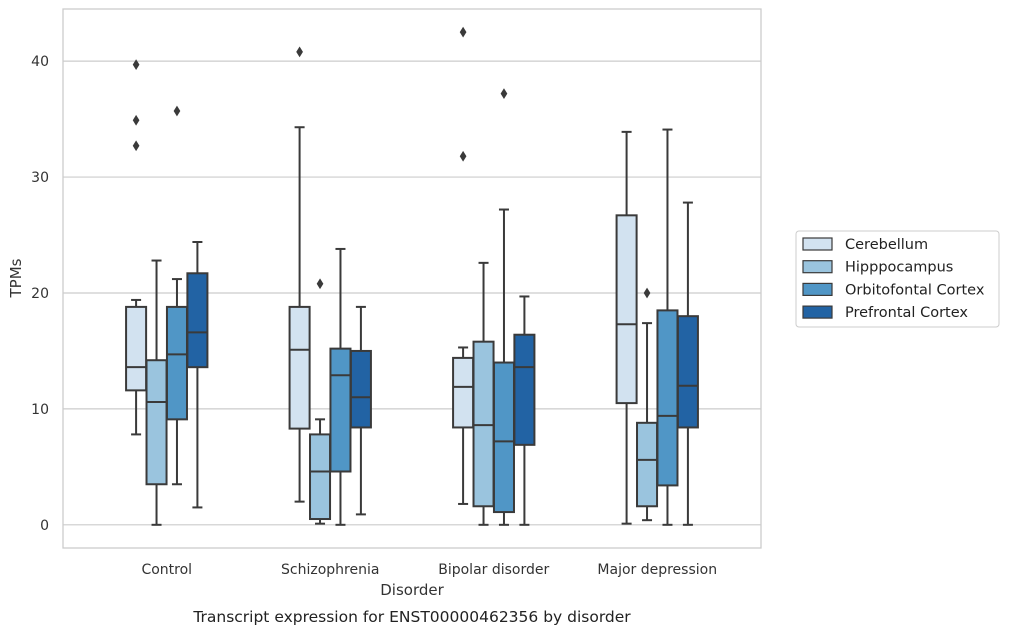 The height and width of the screenshot is (634, 1009). What do you see at coordinates (657, 570) in the screenshot?
I see `x-tick-label: Major depression` at bounding box center [657, 570].